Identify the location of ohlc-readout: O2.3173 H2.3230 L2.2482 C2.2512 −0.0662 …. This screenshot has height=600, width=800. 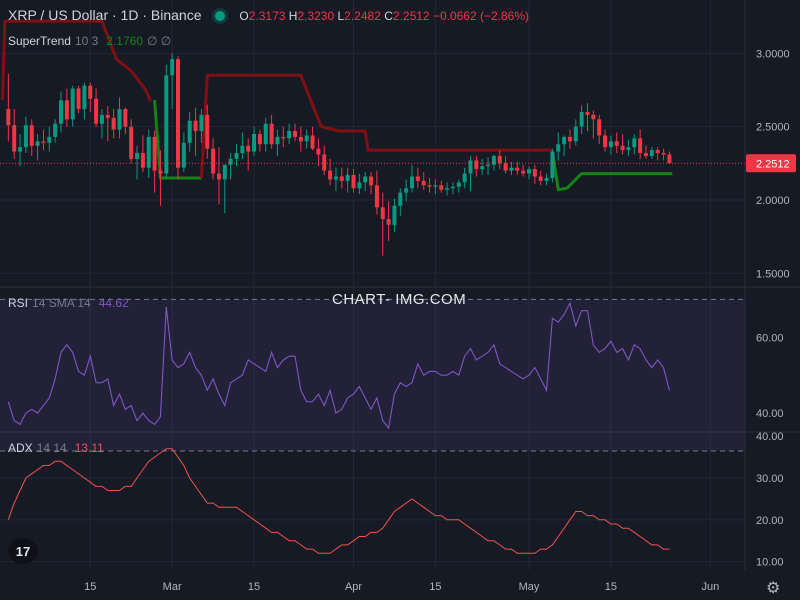
(384, 16).